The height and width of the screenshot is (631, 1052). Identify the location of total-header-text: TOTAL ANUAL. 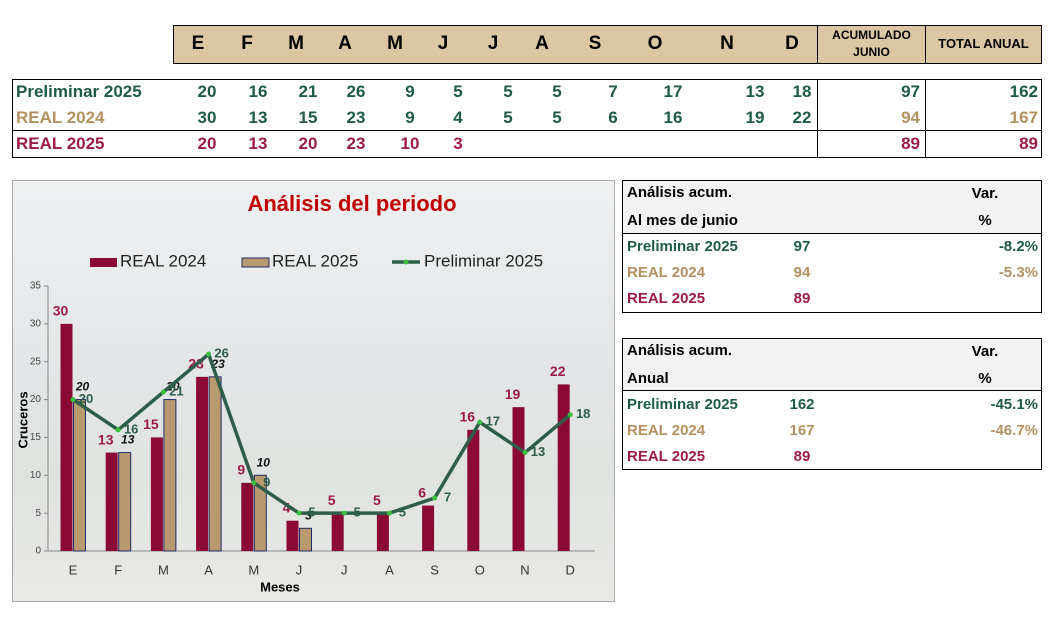
(983, 43).